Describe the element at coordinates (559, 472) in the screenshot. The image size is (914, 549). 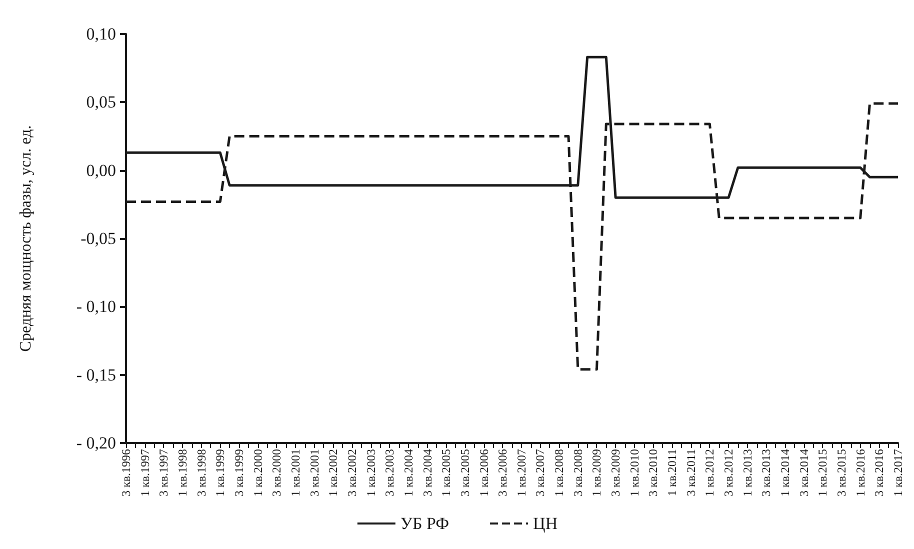
I see `x-tick-label: 1 кв.2008` at that location.